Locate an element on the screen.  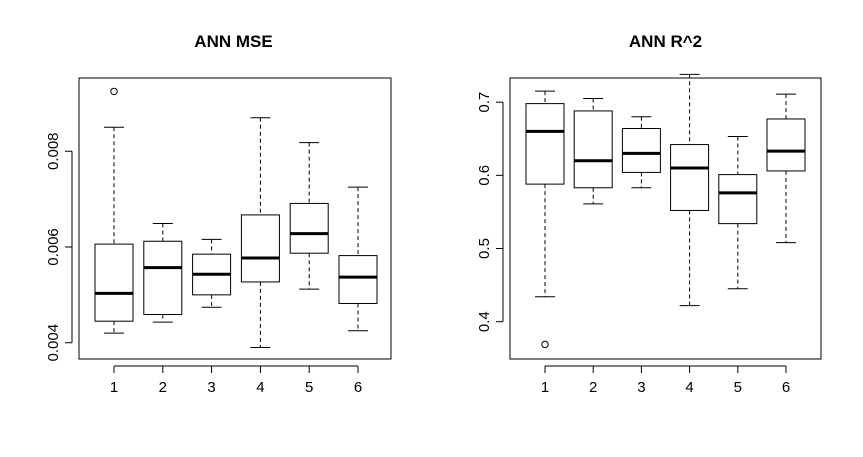
r2-x-tick-label: 4 is located at coordinates (689, 387).